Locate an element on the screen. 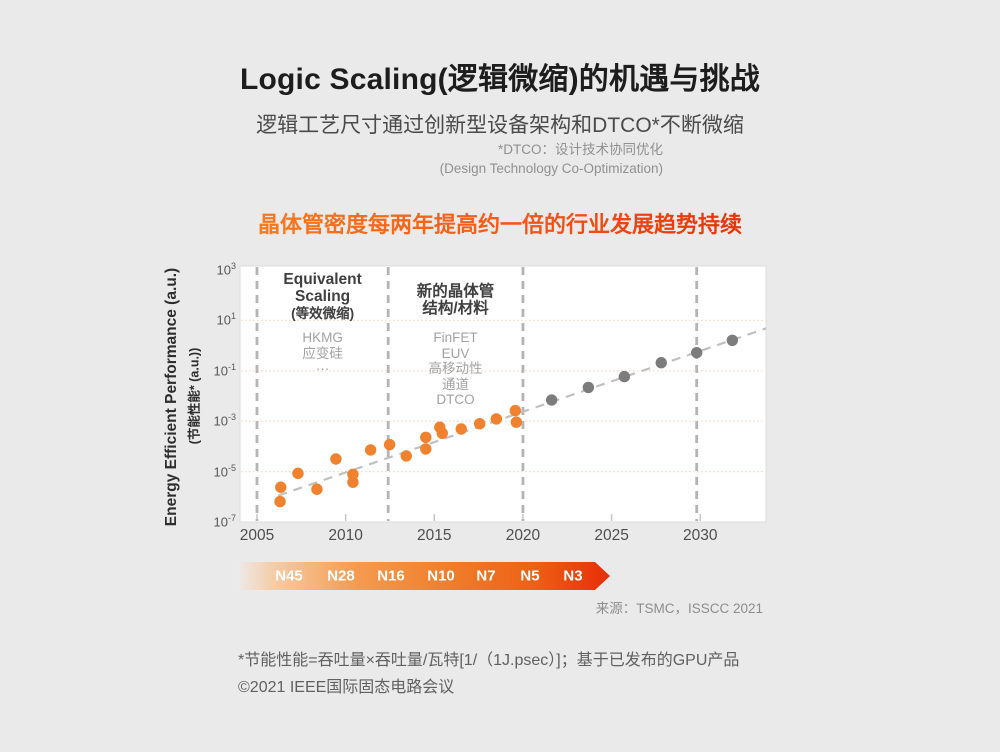 The image size is (1000, 752). subtitle: 逻辑工艺尺寸通过创新型设备架构和DTCO*不断微缩 is located at coordinates (500, 125).